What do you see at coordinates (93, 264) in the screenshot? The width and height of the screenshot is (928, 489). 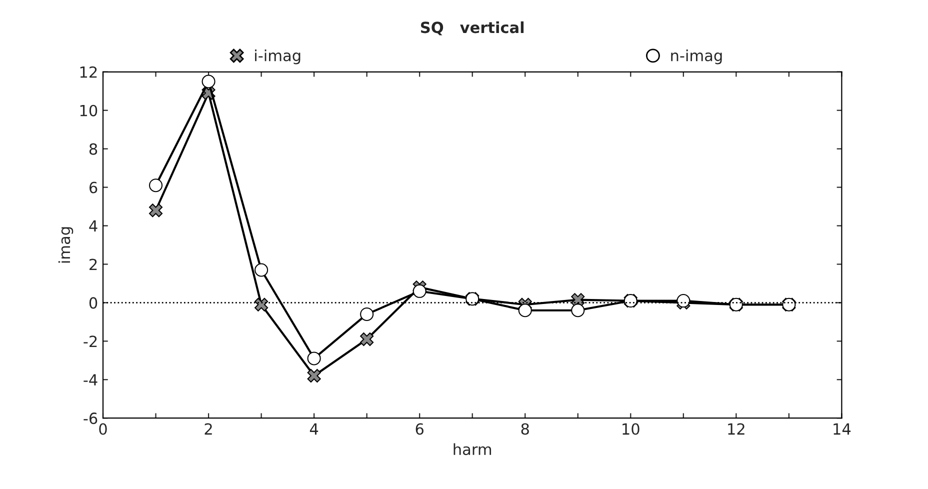 I see `y-tick-label: 2` at bounding box center [93, 264].